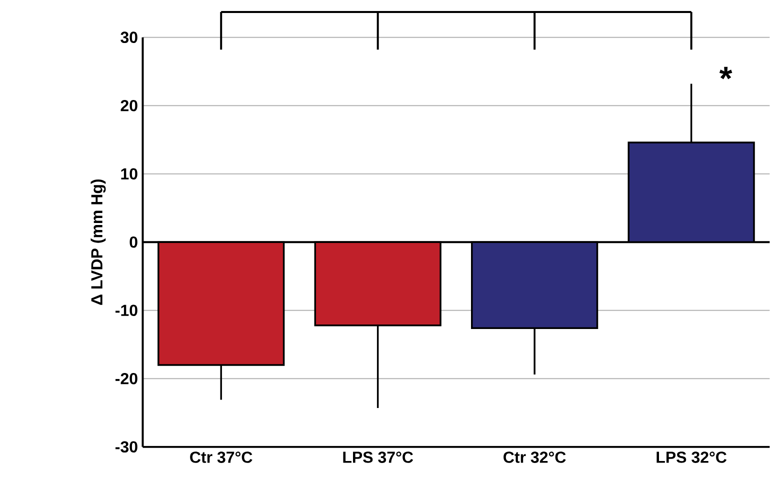  I want to click on annotation: *, so click(725, 73).